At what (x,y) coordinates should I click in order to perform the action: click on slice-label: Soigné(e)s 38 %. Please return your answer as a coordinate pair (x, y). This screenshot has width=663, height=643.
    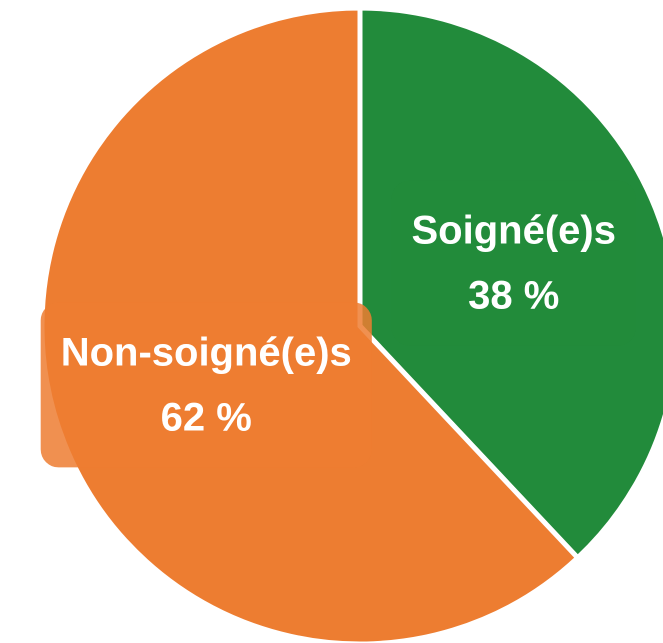
    Looking at the image, I should click on (513, 263).